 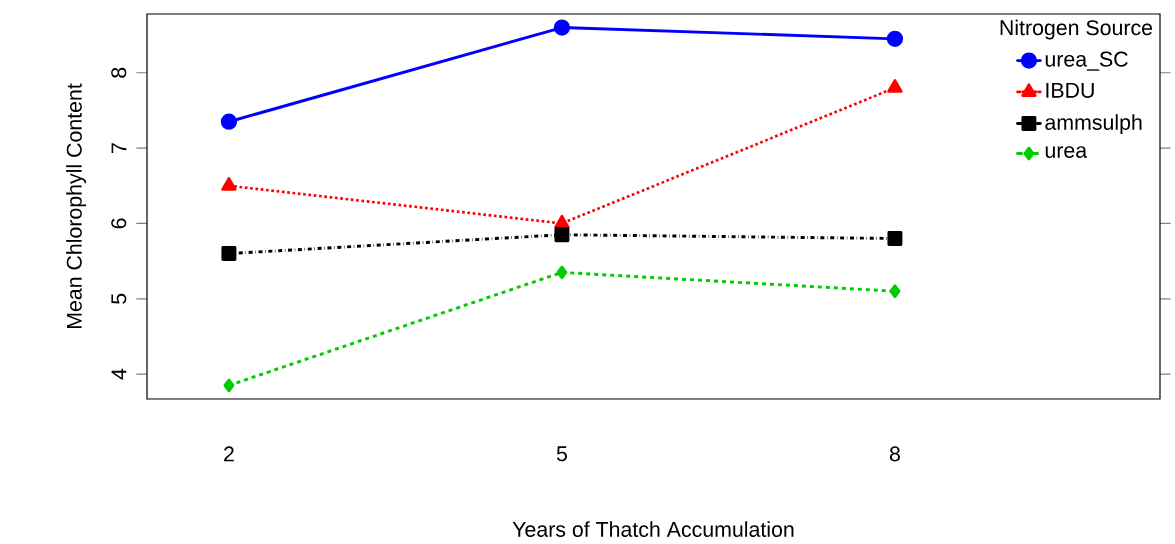 I want to click on legend-label: ammsulph, so click(x=1093, y=124).